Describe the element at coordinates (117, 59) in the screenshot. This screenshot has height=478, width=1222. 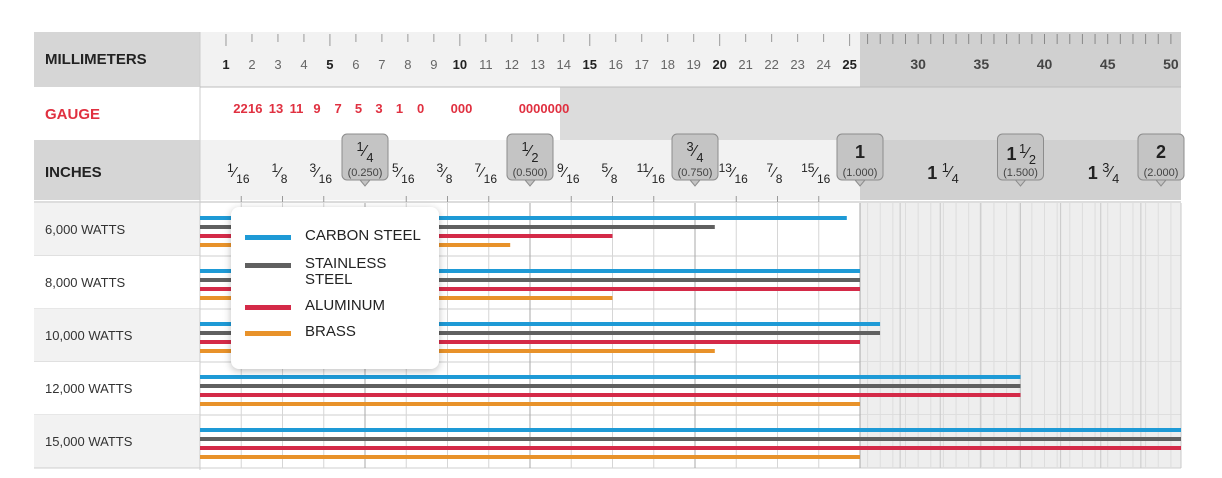
I see `mm-header-bg` at that location.